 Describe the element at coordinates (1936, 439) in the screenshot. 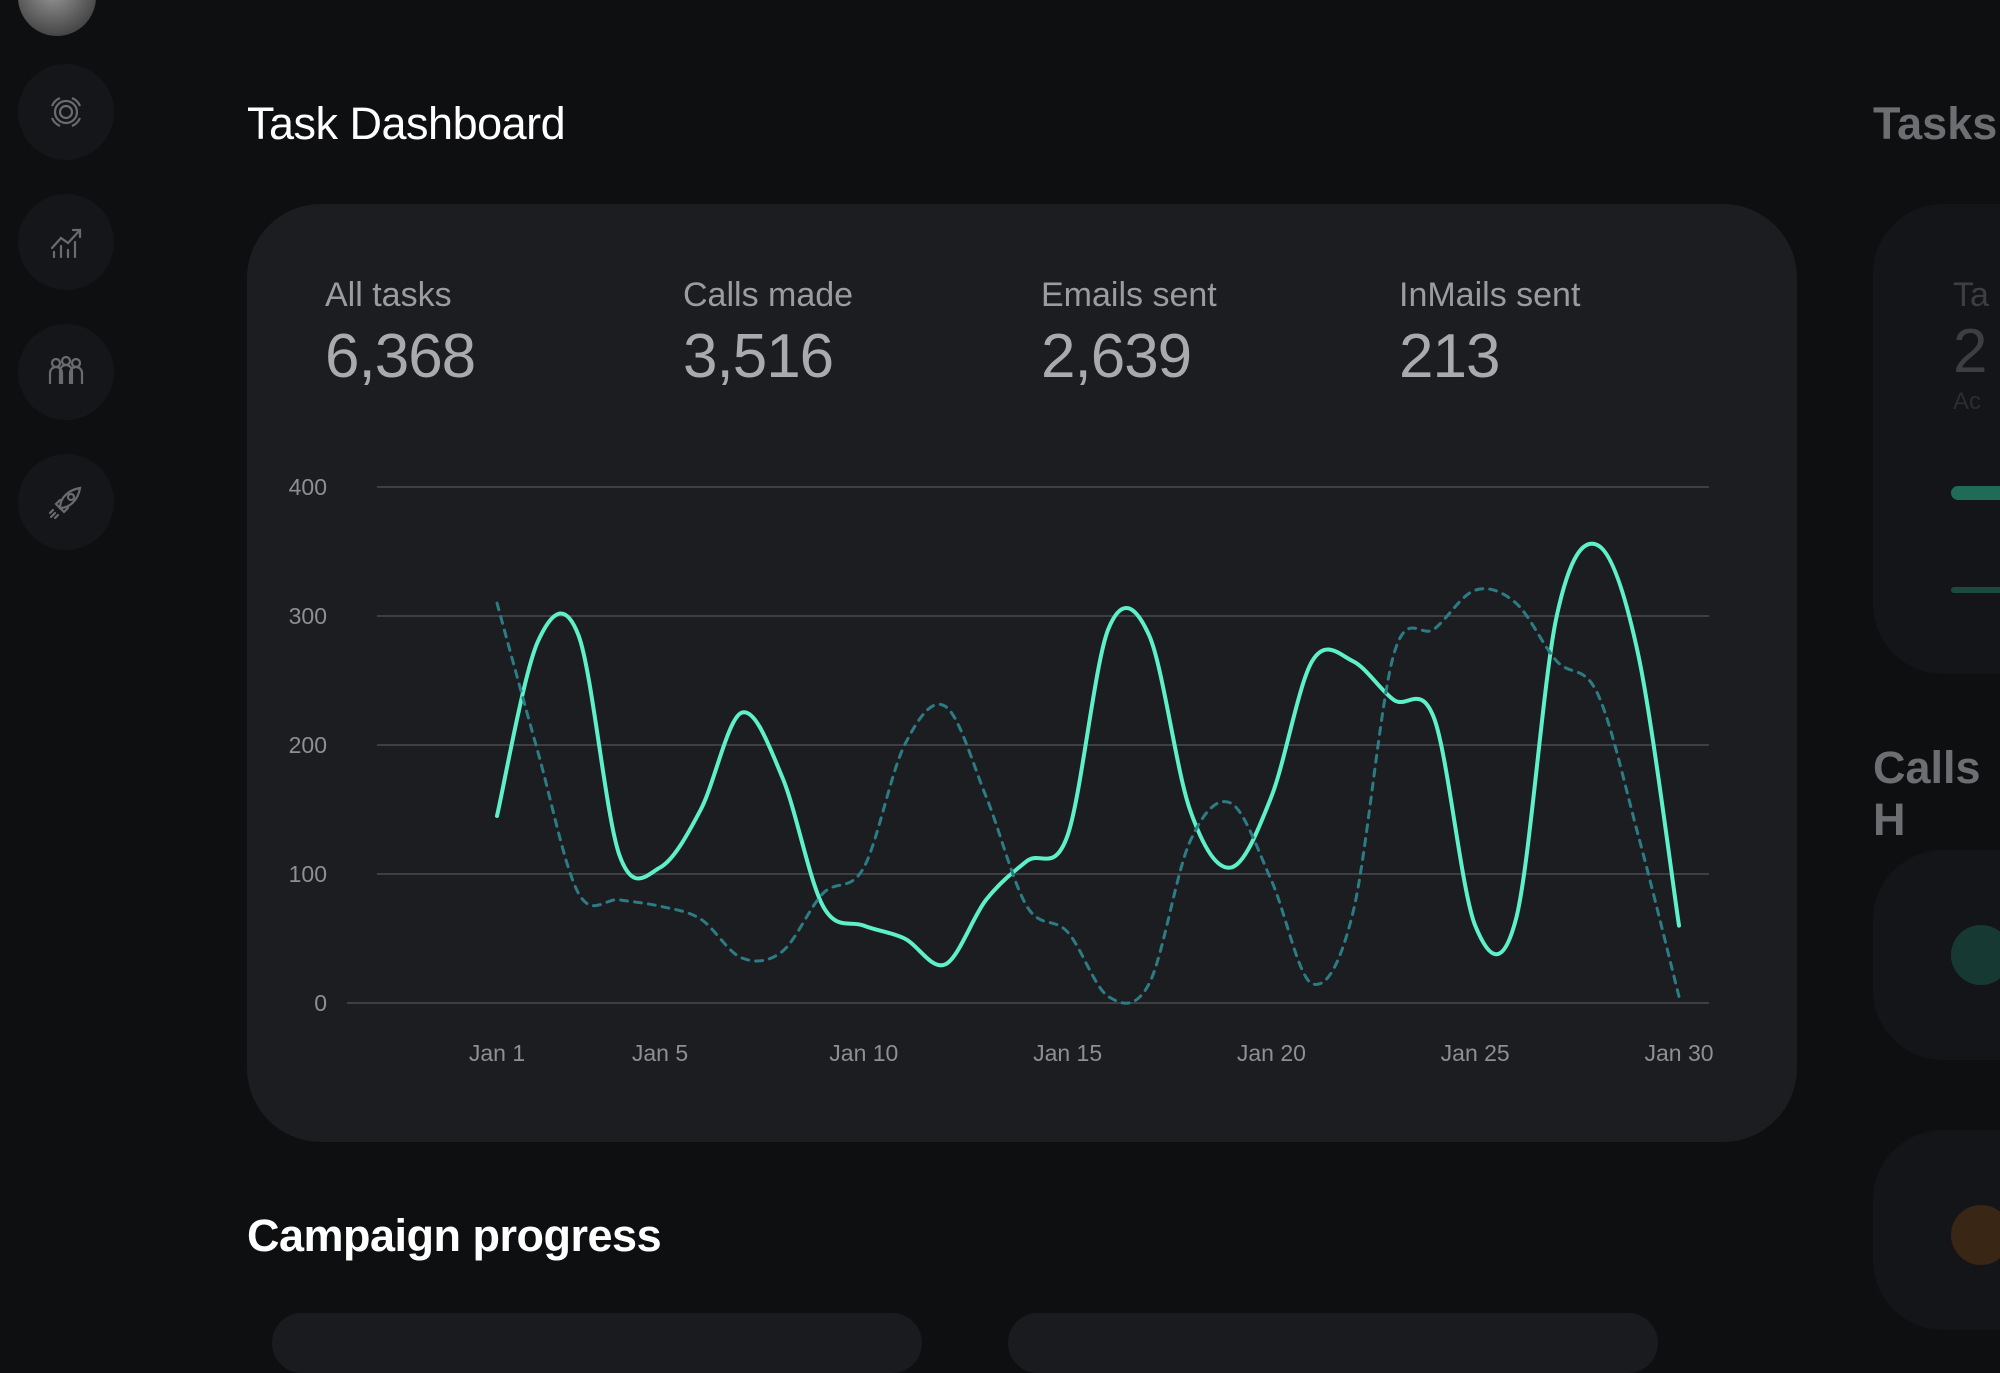

I see `tasks-summary-card: Ta 2 Ac` at that location.